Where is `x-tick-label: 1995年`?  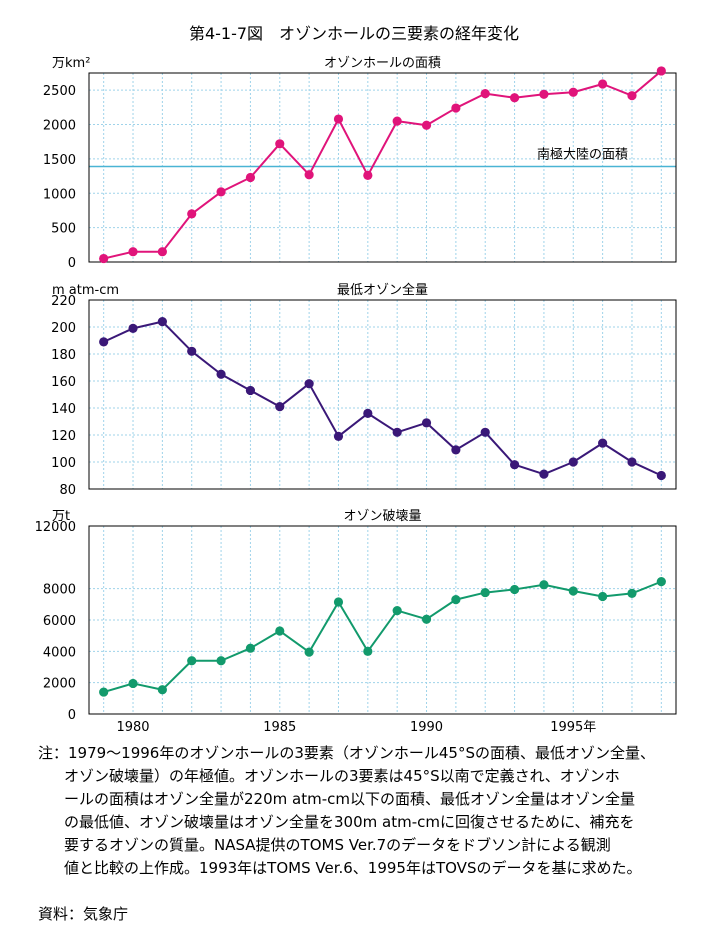 x-tick-label: 1995年 is located at coordinates (573, 727).